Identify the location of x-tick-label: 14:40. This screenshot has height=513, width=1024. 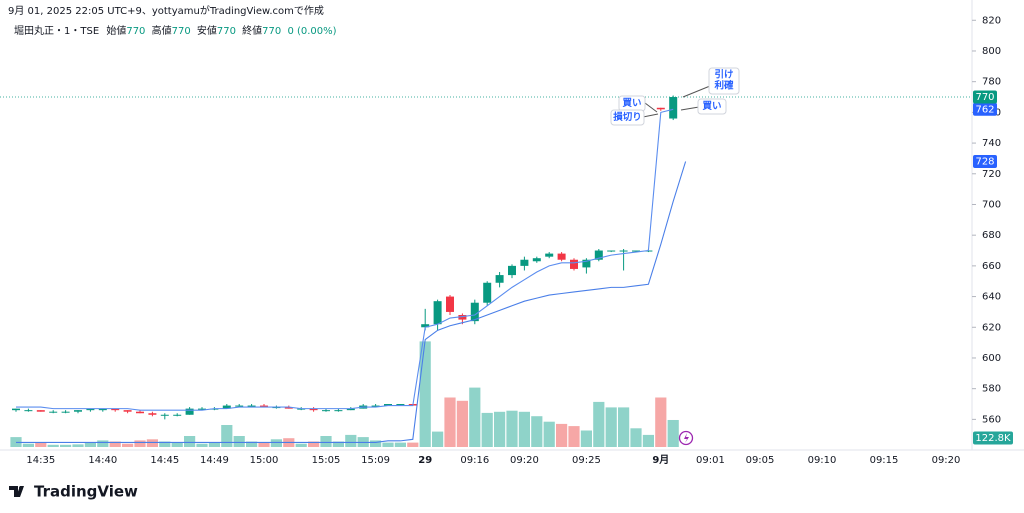
(102, 460).